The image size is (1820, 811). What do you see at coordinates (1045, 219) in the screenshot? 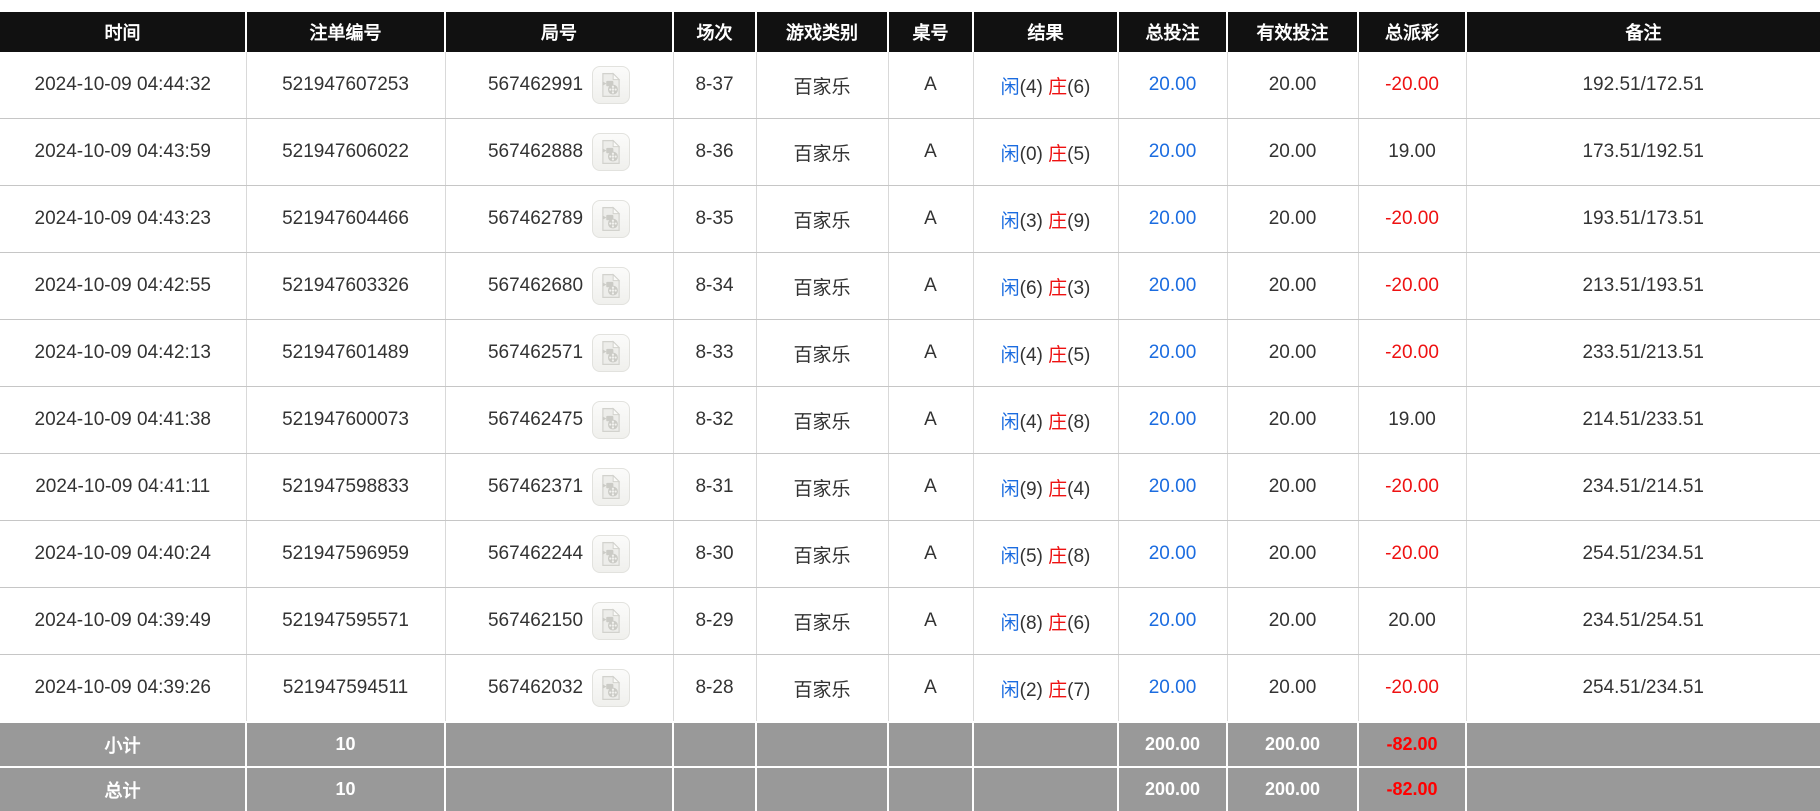
I see `cell-result: 闲(3) 庄(9)` at bounding box center [1045, 219].